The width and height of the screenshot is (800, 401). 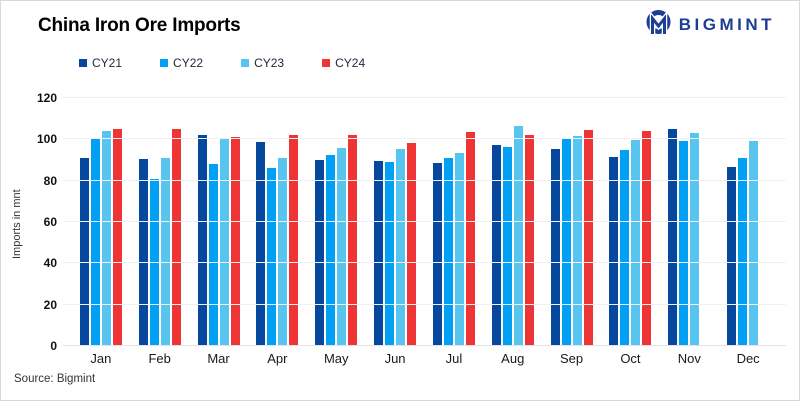 What do you see at coordinates (117, 237) in the screenshot?
I see `bar-cy24-jan` at bounding box center [117, 237].